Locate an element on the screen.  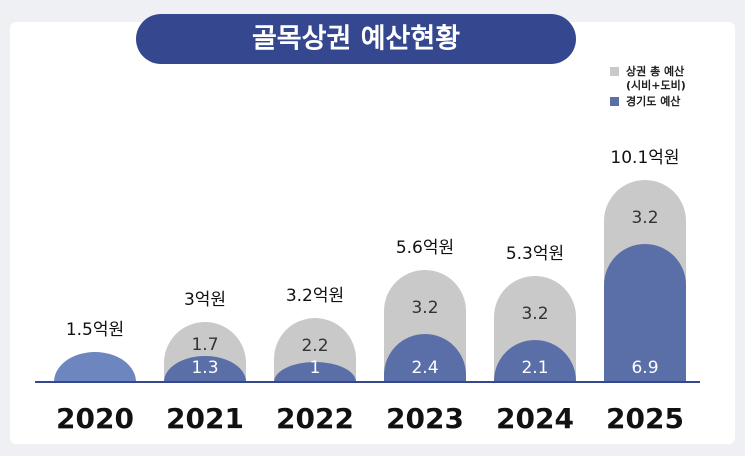
segment-label: 1.3 is located at coordinates (204, 368).